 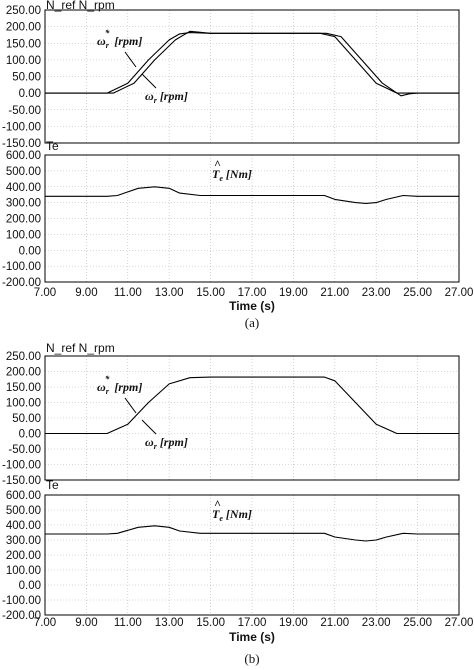 What do you see at coordinates (251, 658) in the screenshot?
I see `figure-caption: (b)` at bounding box center [251, 658].